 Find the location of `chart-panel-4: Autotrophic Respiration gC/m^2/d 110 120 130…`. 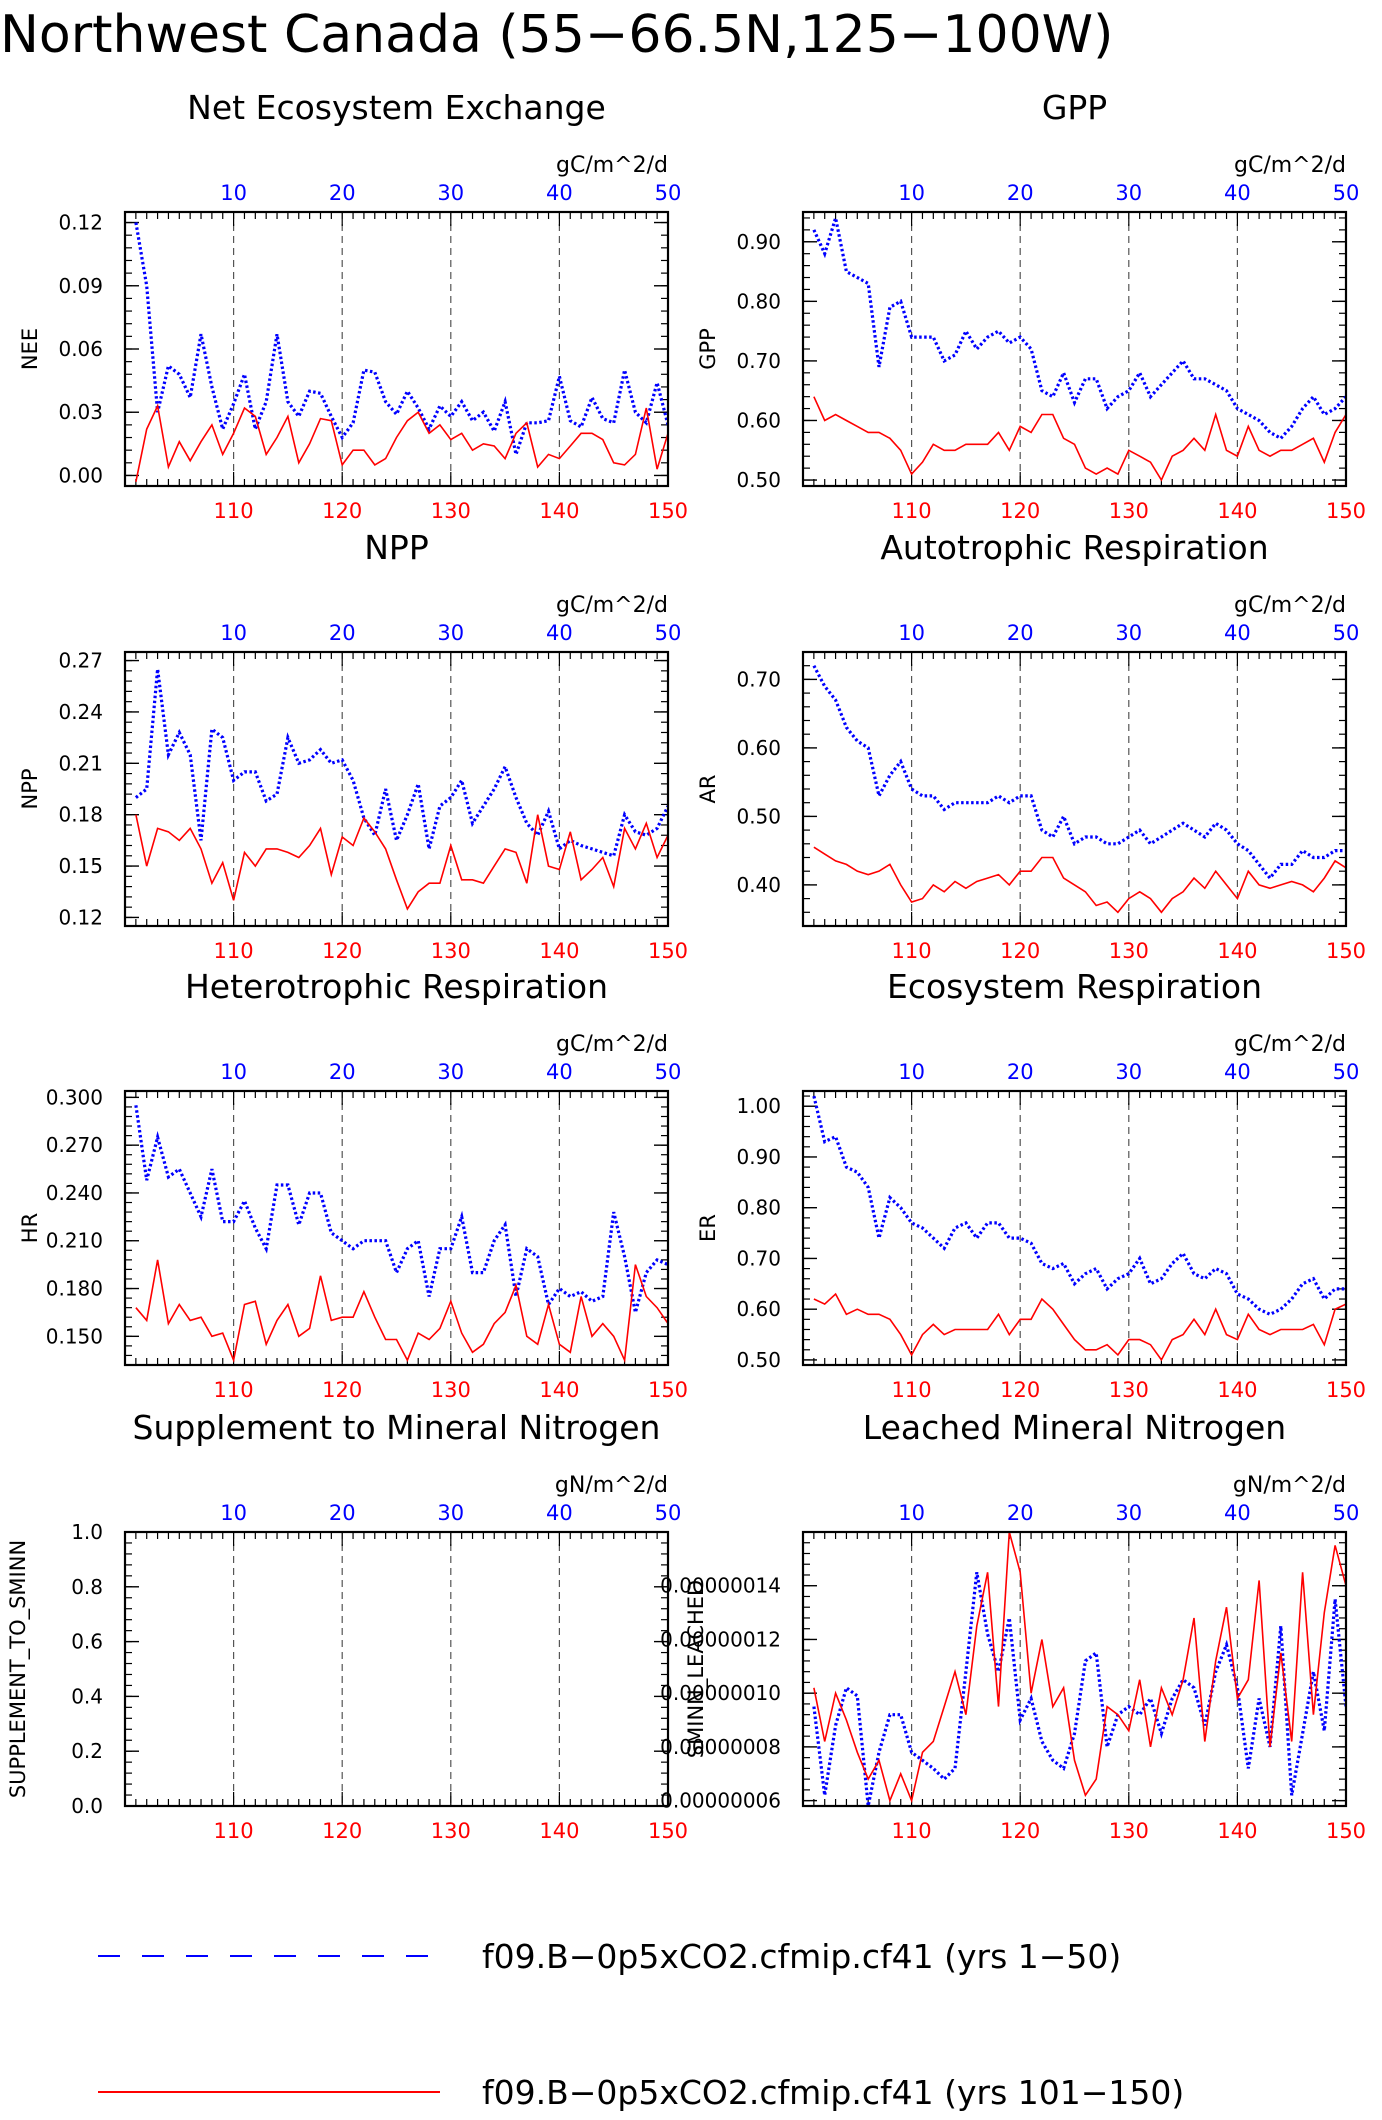

chart-panel-4: Autotrophic Respiration gC/m^2/d 110 120 130… is located at coordinates (1031, 745).